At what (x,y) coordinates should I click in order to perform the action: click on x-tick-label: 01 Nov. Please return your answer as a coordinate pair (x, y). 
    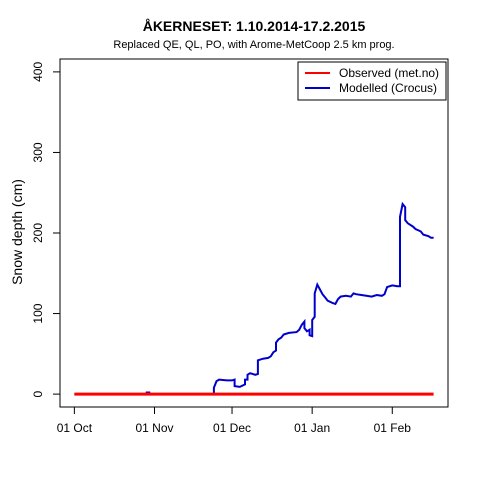
    Looking at the image, I should click on (154, 428).